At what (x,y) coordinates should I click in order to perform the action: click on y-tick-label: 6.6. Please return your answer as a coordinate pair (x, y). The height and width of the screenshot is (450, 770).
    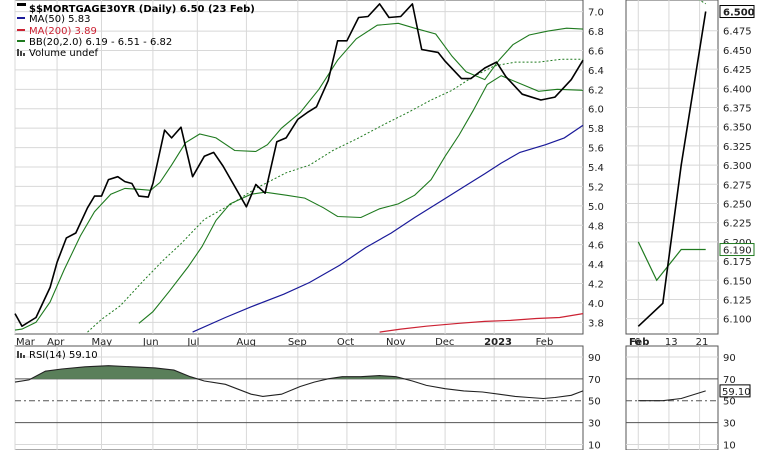
    Looking at the image, I should click on (596, 51).